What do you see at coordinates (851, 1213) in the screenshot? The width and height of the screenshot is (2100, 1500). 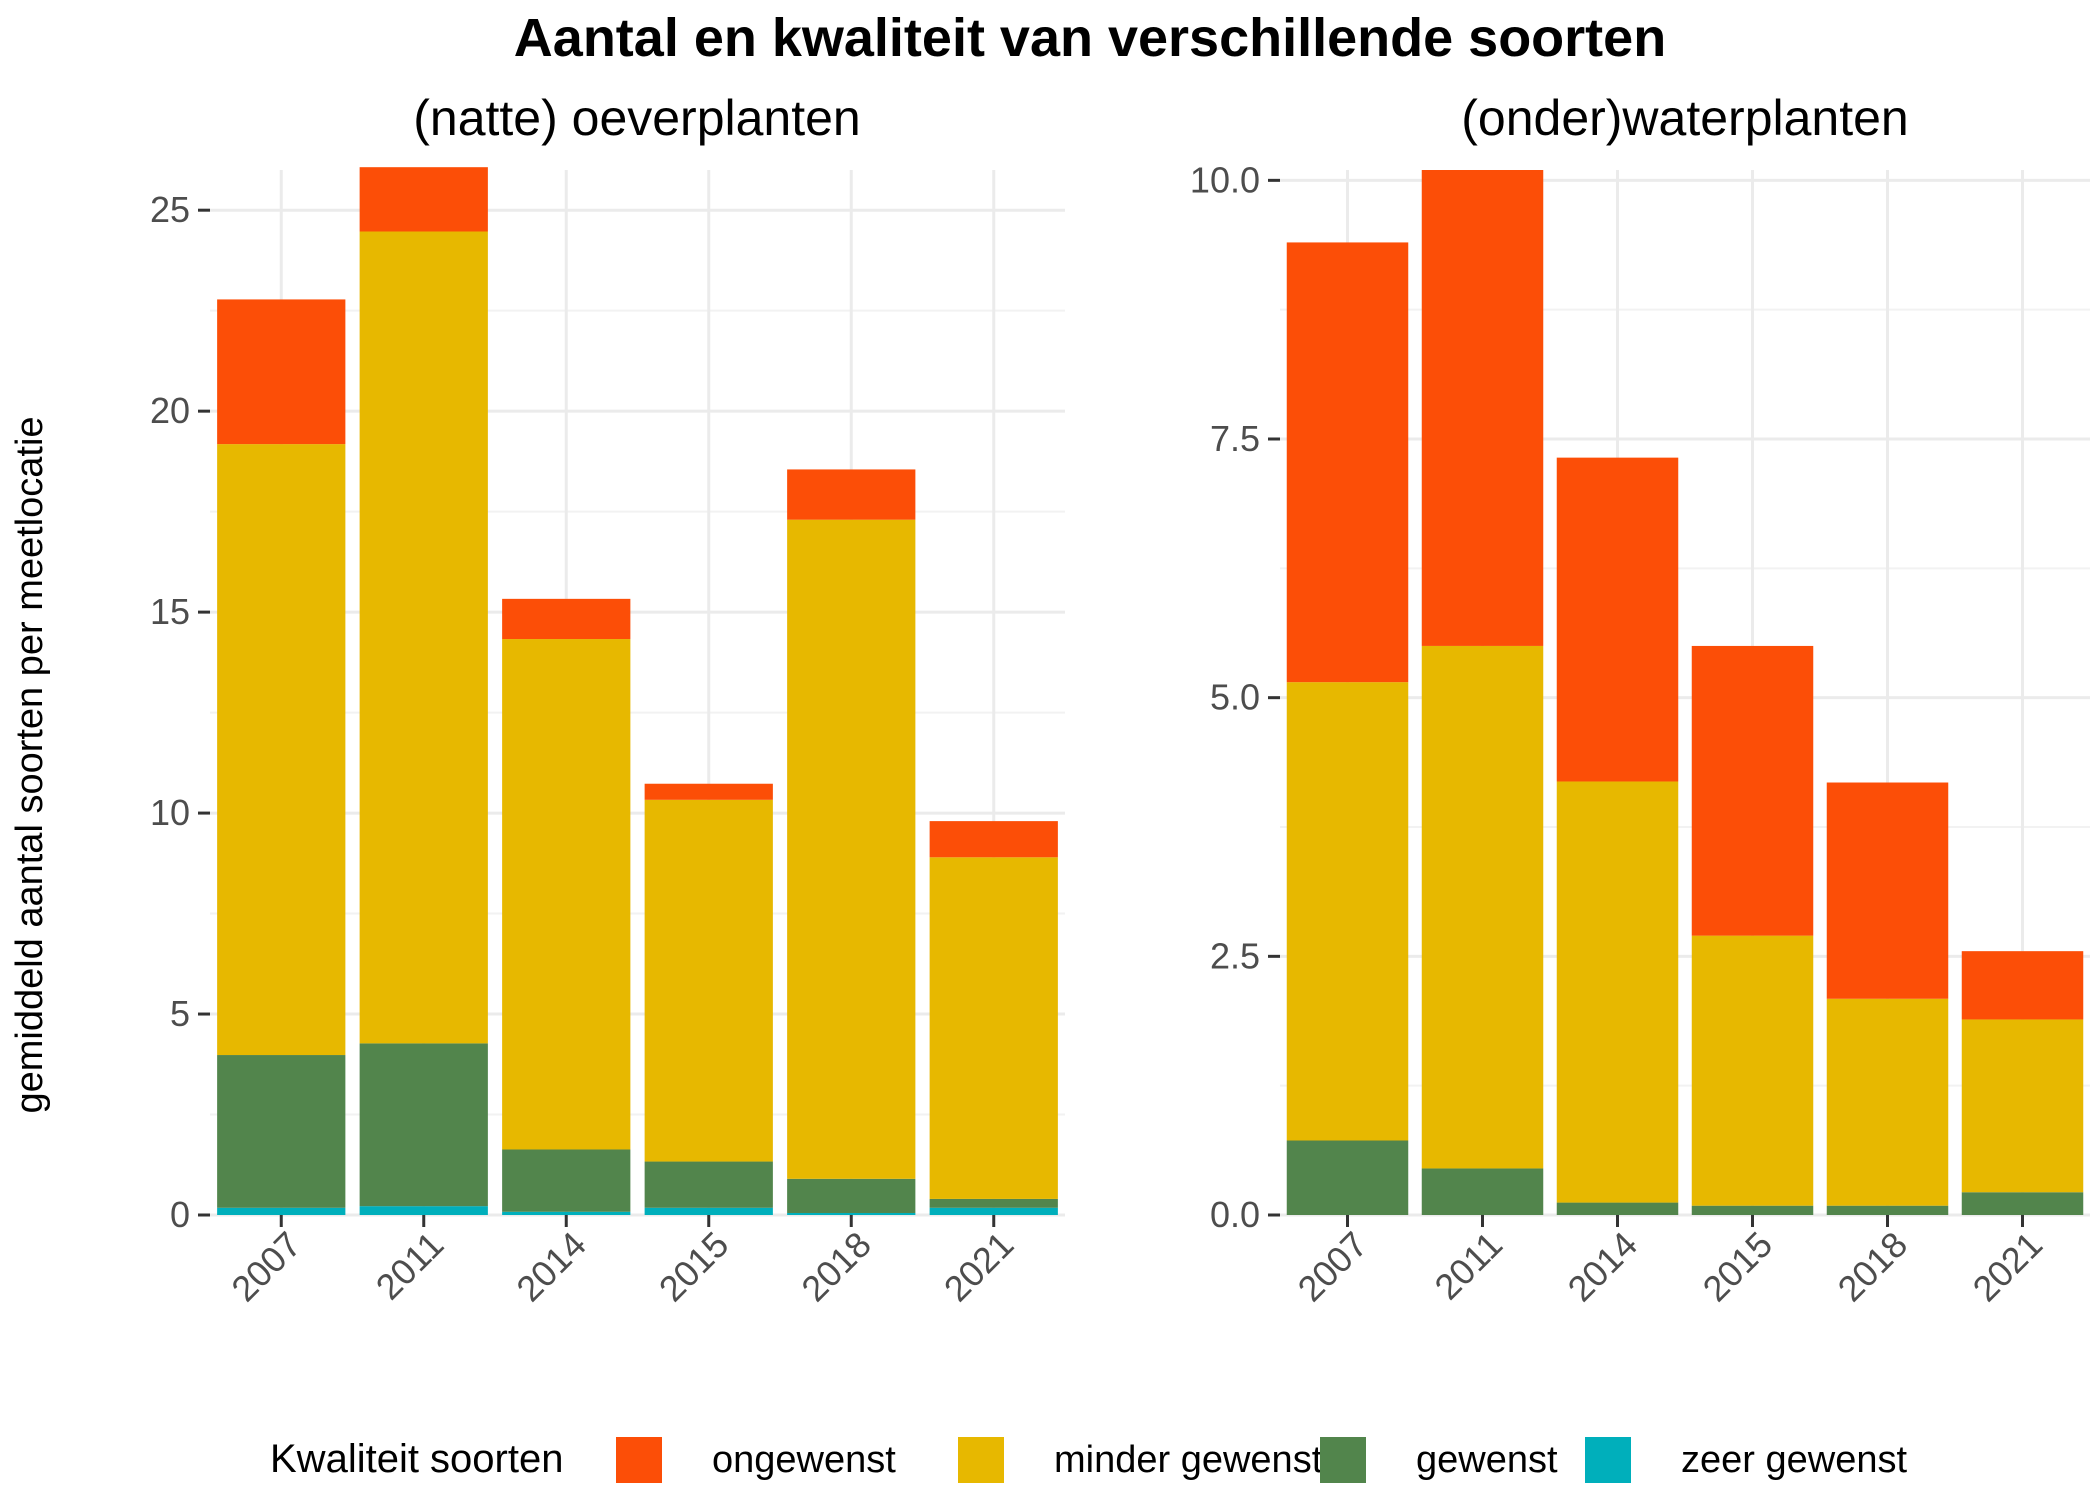 I see `bar-segment-zeer-gewenst-2018` at bounding box center [851, 1213].